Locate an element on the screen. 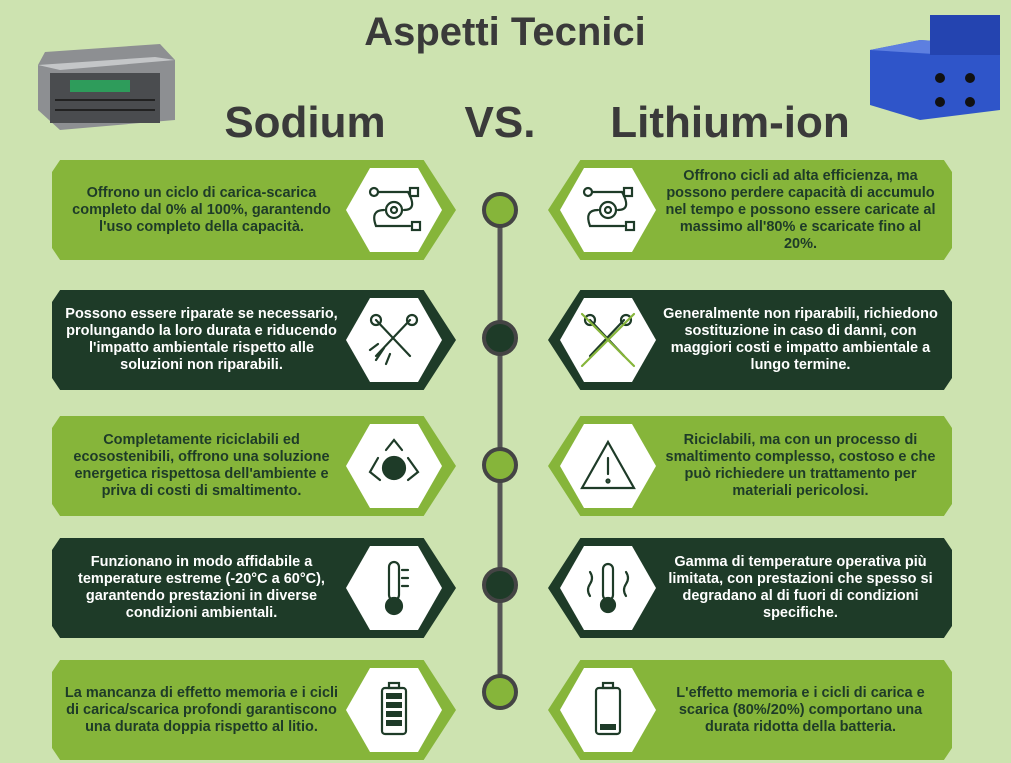 This screenshot has width=1011, height=763. vs-heading: VS. is located at coordinates (500, 122).